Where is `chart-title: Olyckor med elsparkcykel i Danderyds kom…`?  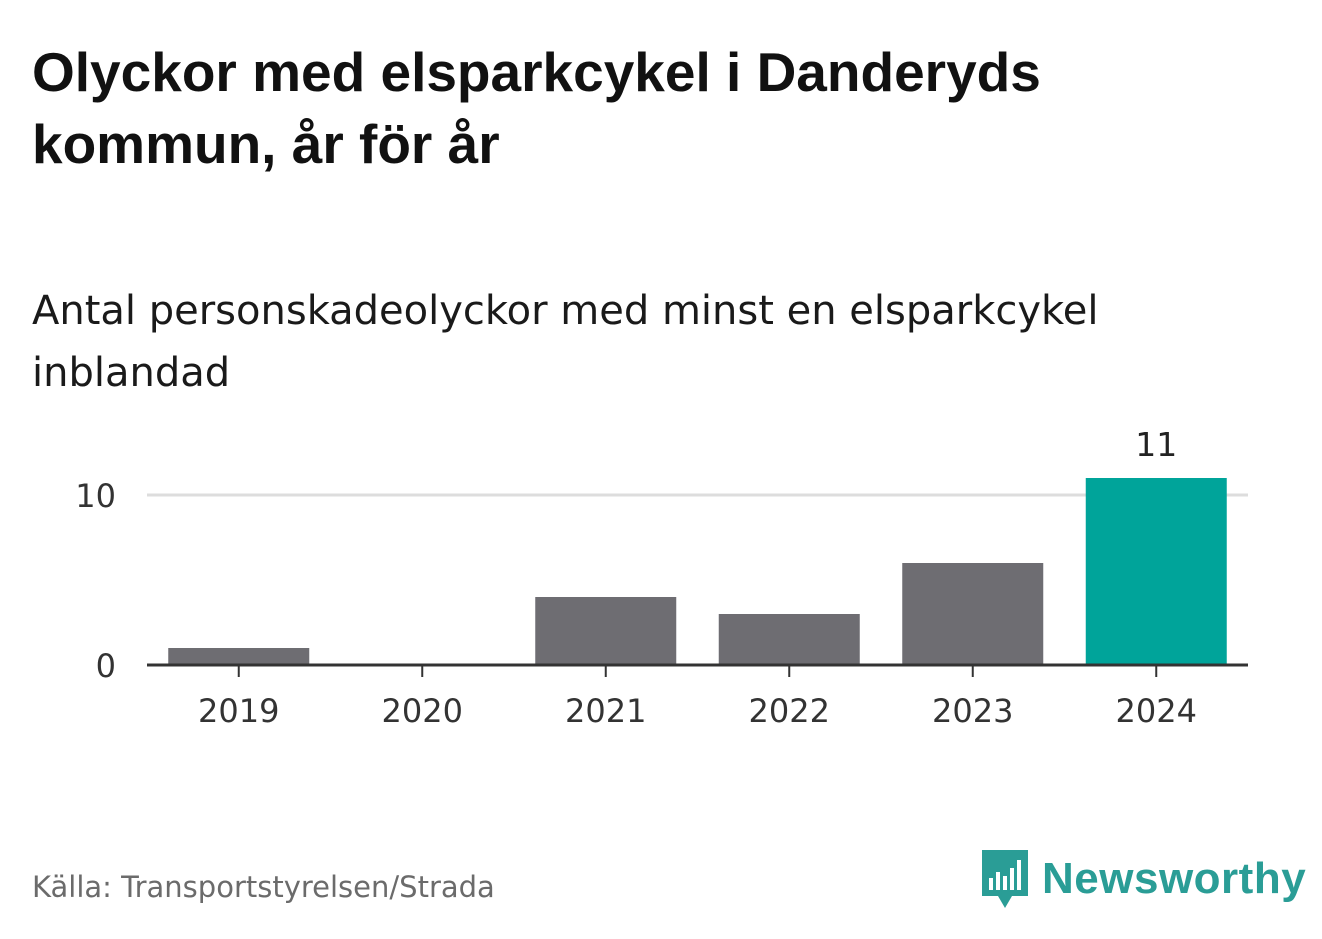 chart-title: Olyckor med elsparkcykel i Danderyds kom… is located at coordinates (536, 108).